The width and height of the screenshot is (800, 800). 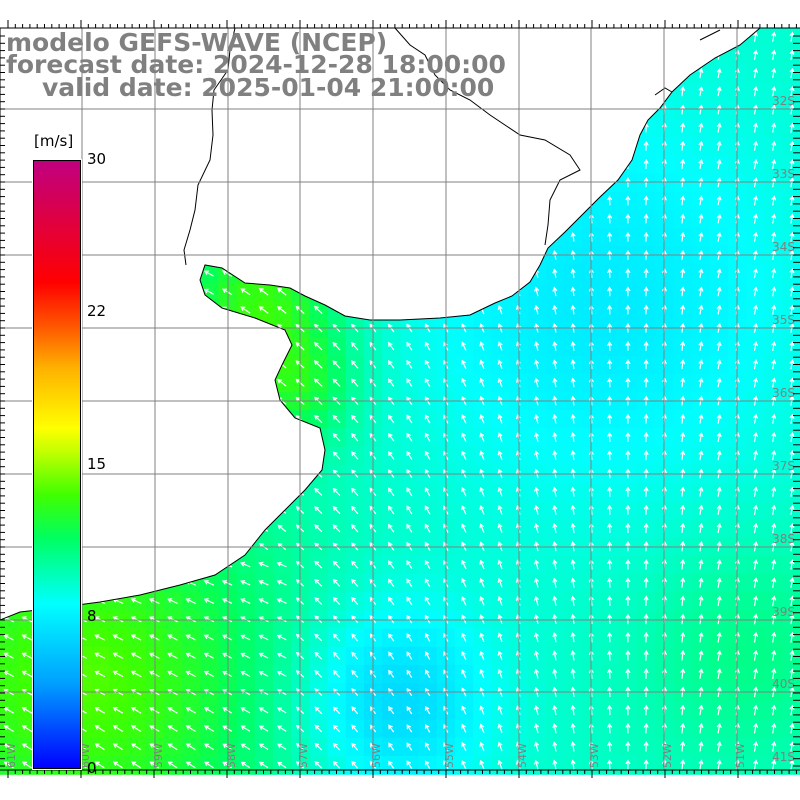 What do you see at coordinates (783, 466) in the screenshot?
I see `lat-label: 37S` at bounding box center [783, 466].